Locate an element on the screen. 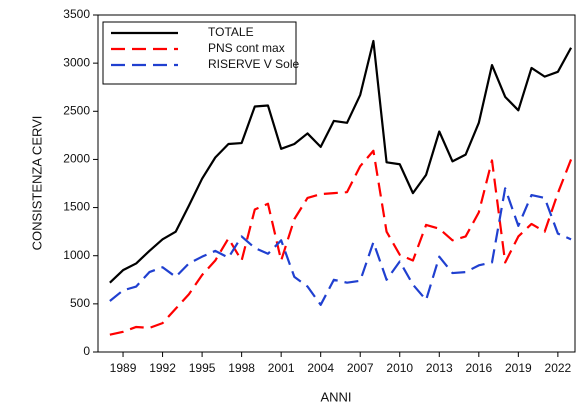 This screenshot has width=583, height=409. x-tick-label: 2013 is located at coordinates (439, 368).